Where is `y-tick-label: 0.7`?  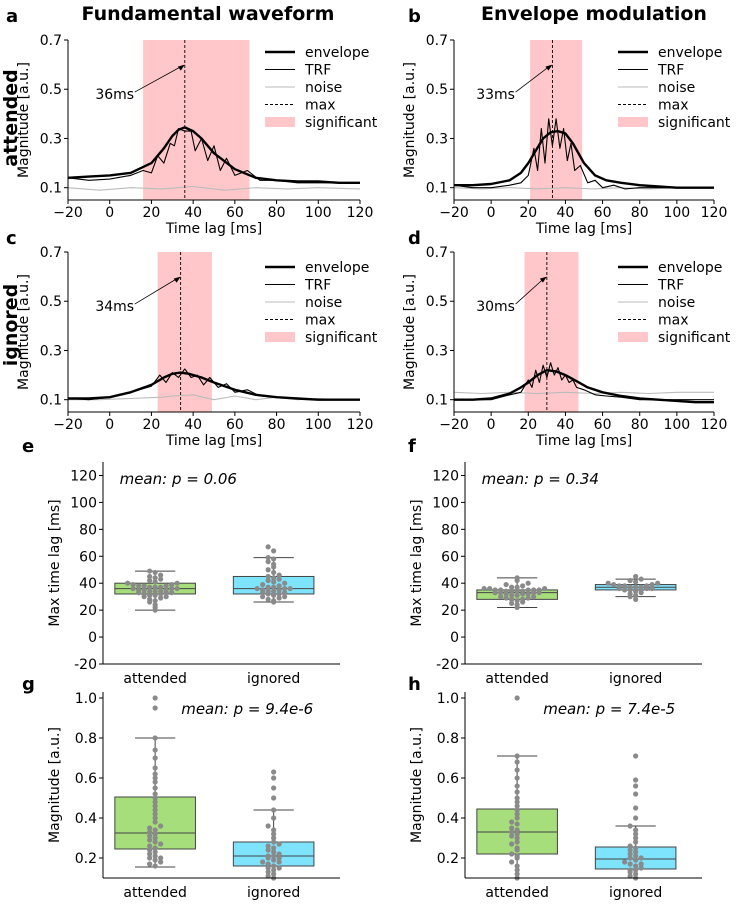
y-tick-label: 0.7 is located at coordinates (51, 253).